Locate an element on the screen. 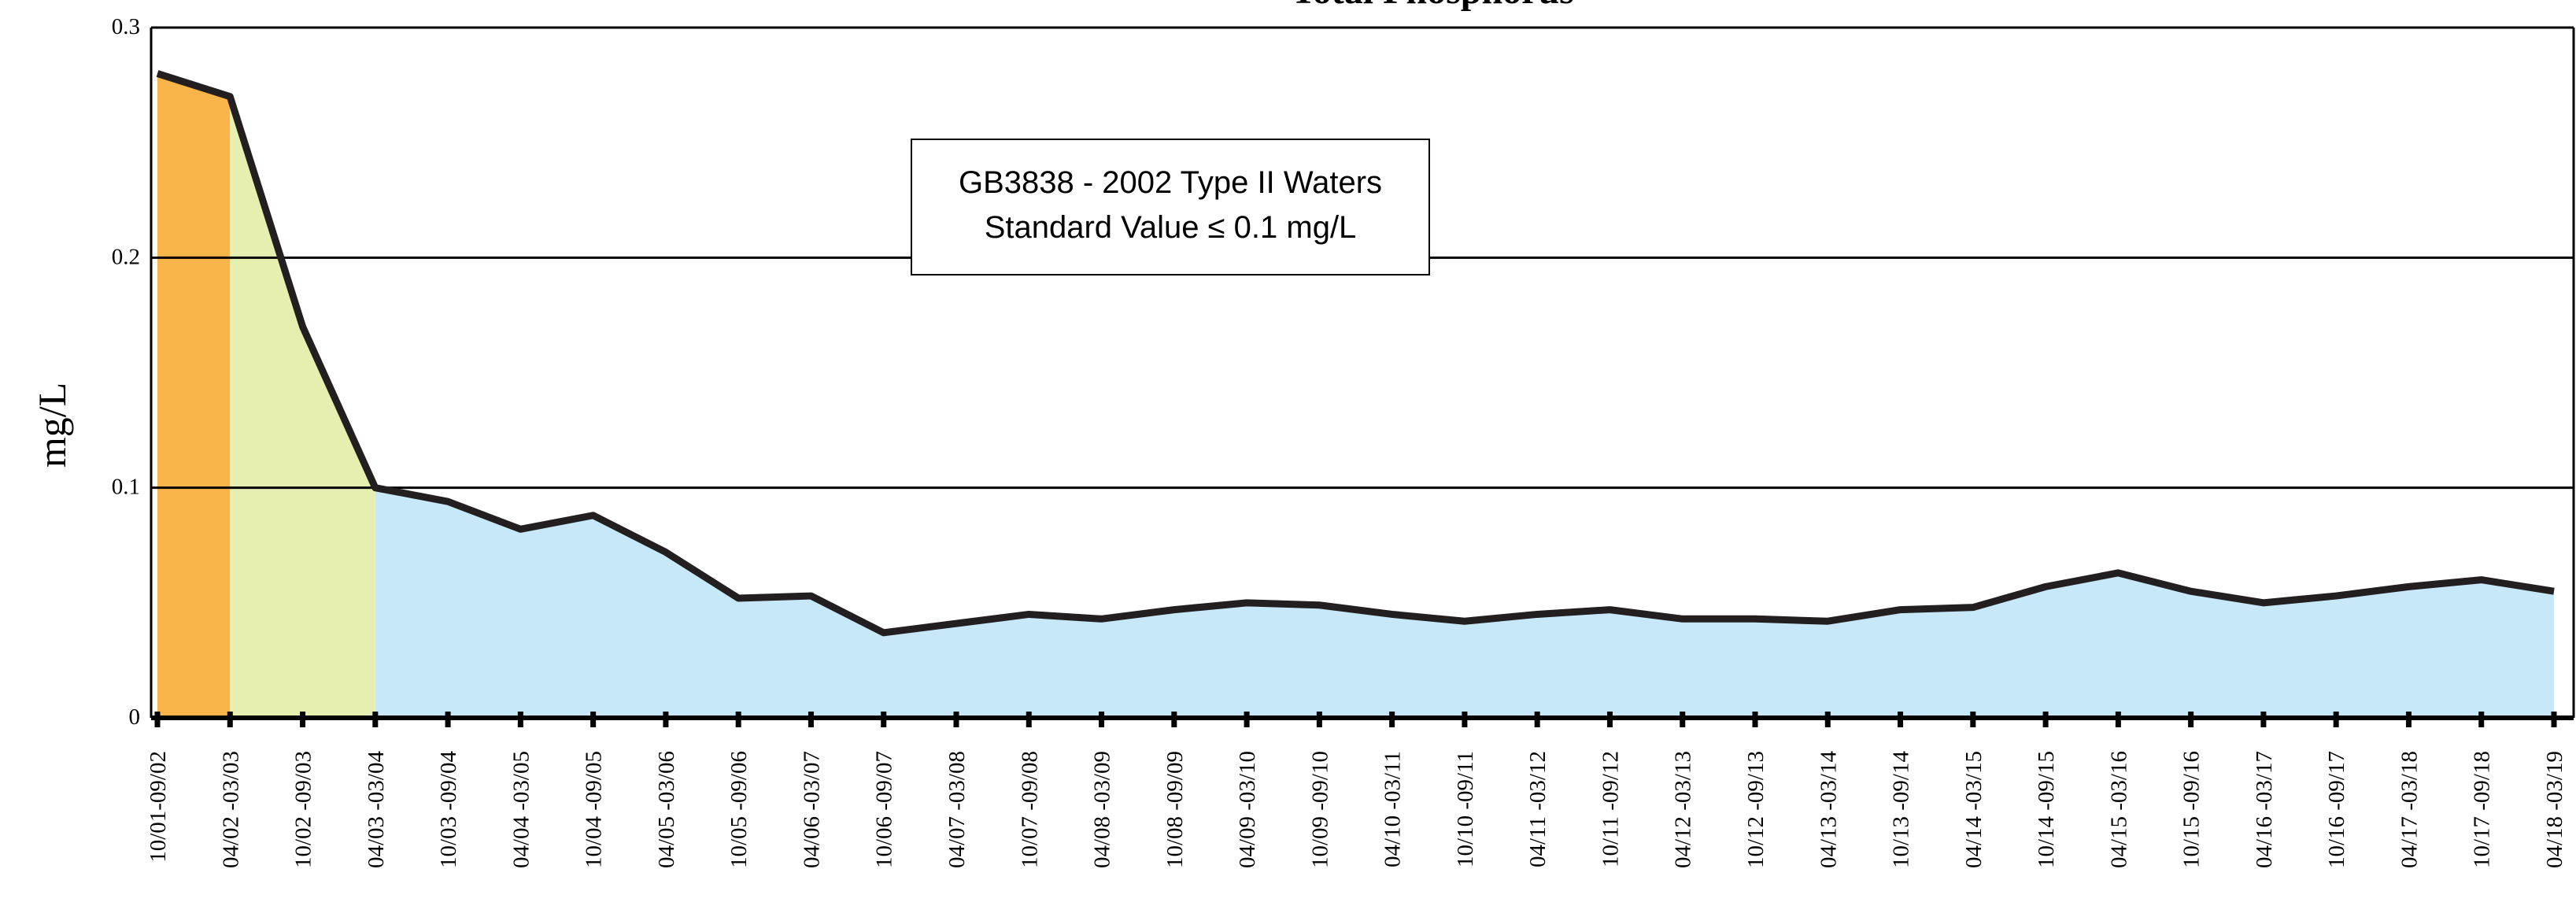  x-tick-label: 04/13 -03/14 is located at coordinates (1828, 810).